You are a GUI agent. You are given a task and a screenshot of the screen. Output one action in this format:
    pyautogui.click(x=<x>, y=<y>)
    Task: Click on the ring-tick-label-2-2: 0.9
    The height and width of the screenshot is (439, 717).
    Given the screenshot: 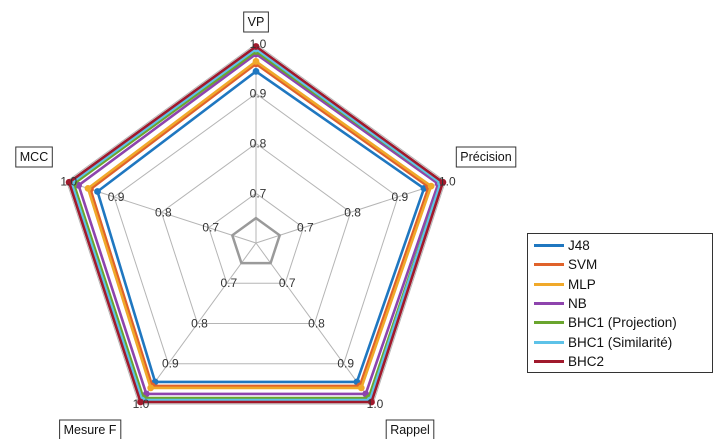 What is the action you would take?
    pyautogui.click(x=345, y=364)
    